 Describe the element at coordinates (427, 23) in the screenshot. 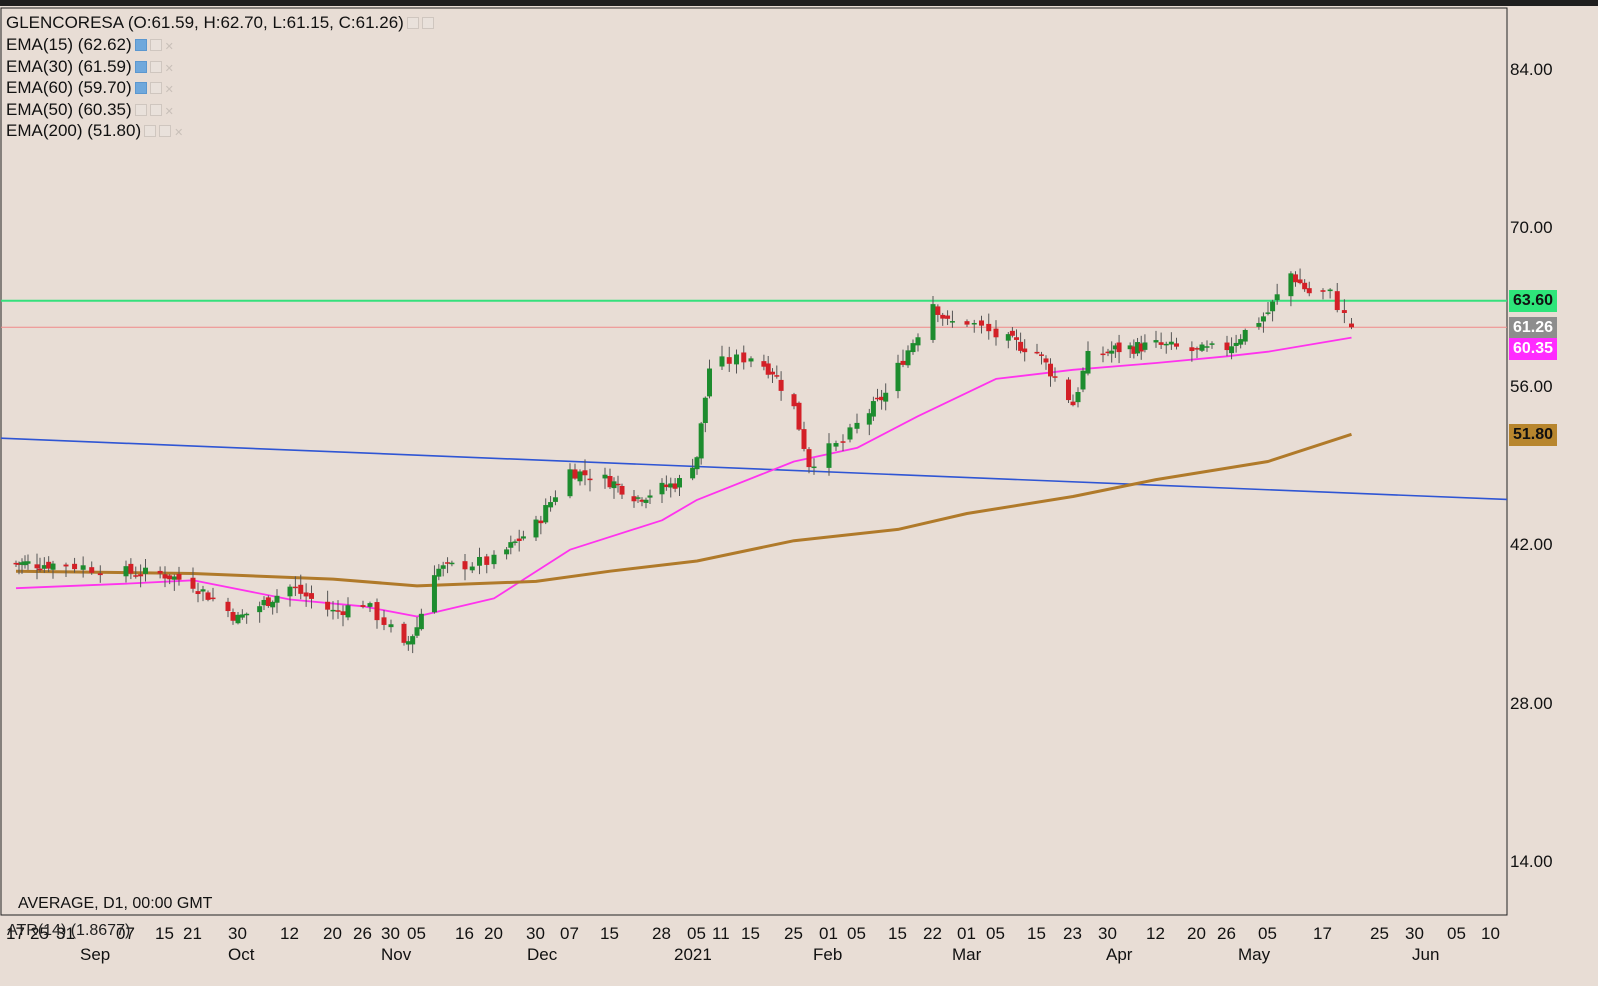

I see `close-icon` at that location.